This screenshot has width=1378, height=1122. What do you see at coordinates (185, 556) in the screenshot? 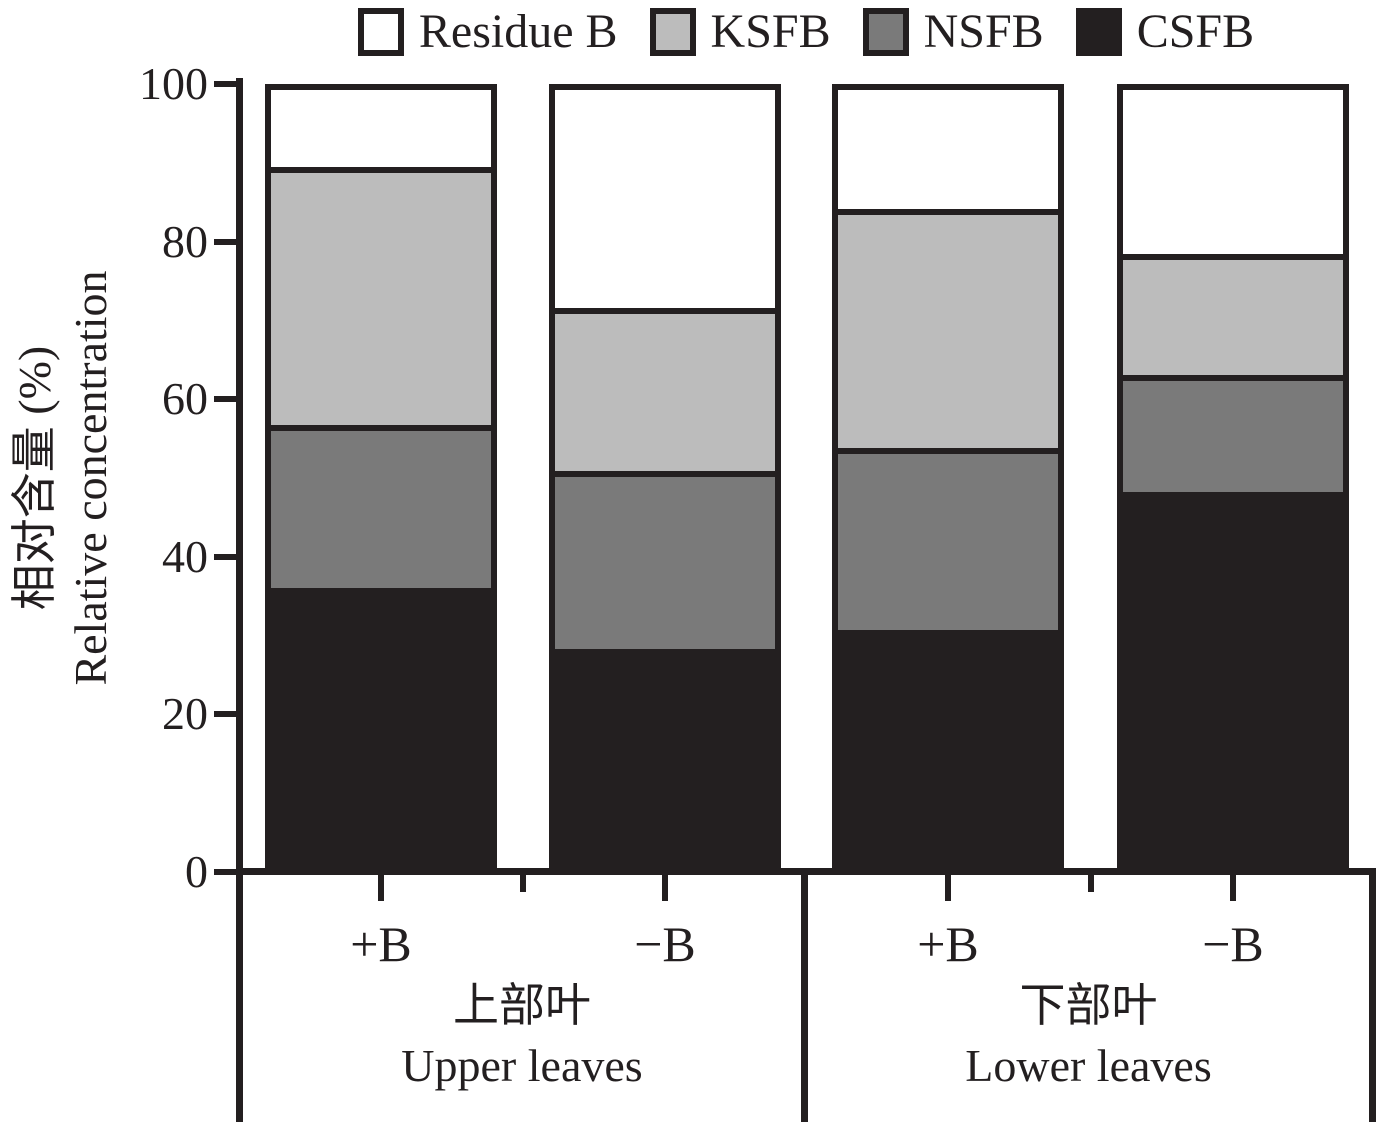
I see `y-axis-tick-label: 40` at bounding box center [185, 556].